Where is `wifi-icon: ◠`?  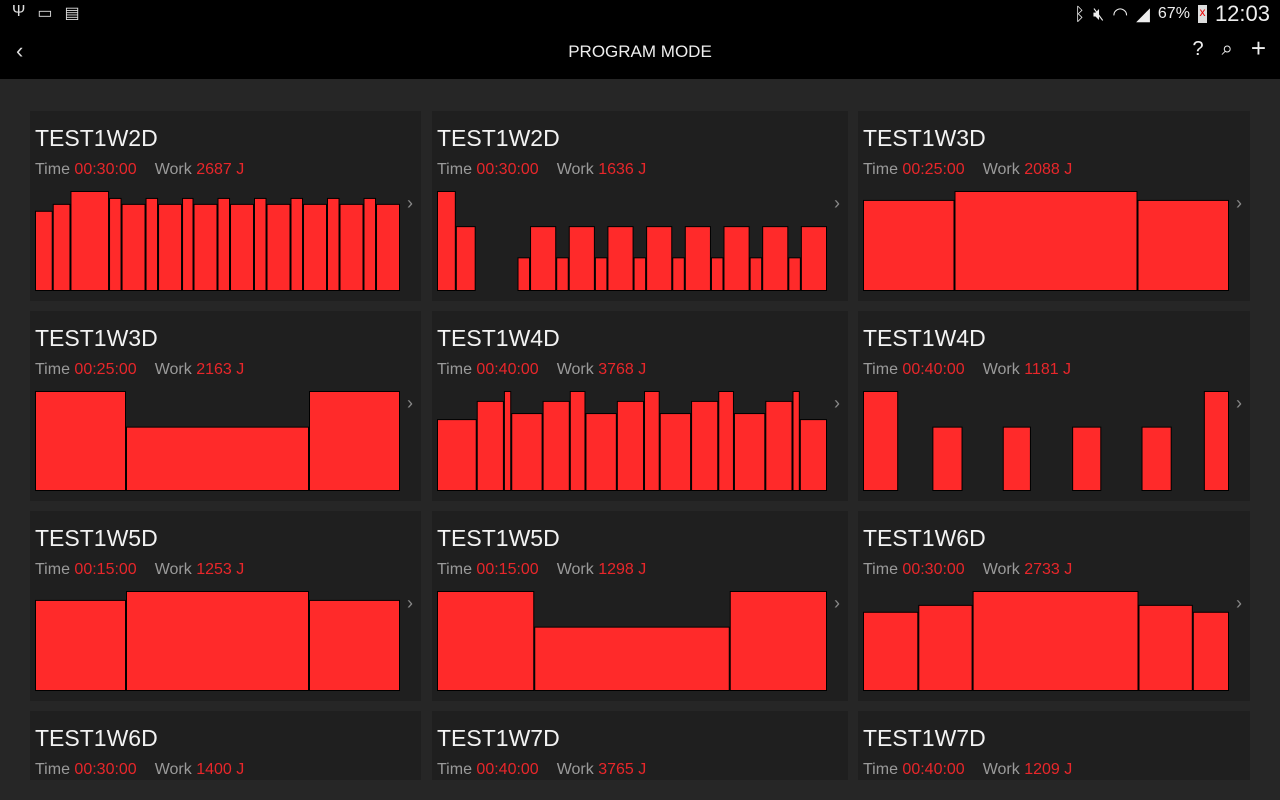 wifi-icon: ◠ is located at coordinates (1120, 13).